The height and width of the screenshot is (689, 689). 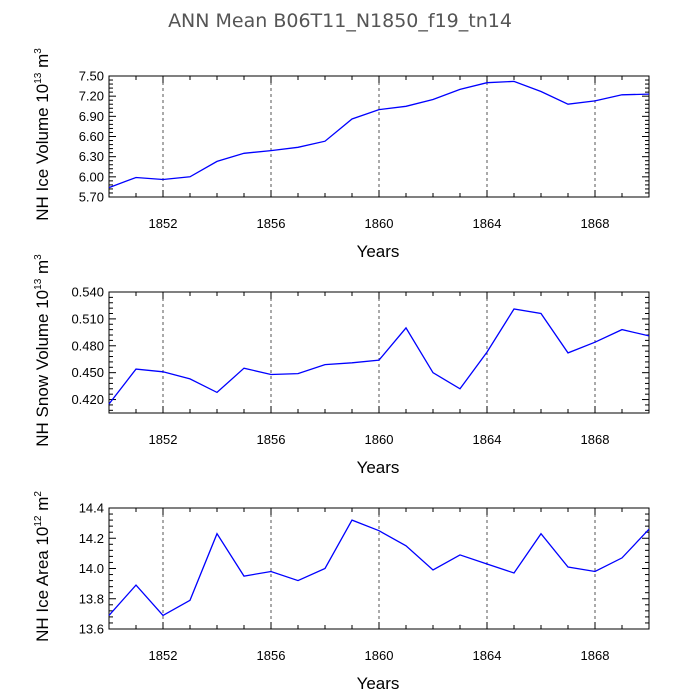 What do you see at coordinates (38, 521) in the screenshot?
I see `y-axis-title-superscript: 12` at bounding box center [38, 521].